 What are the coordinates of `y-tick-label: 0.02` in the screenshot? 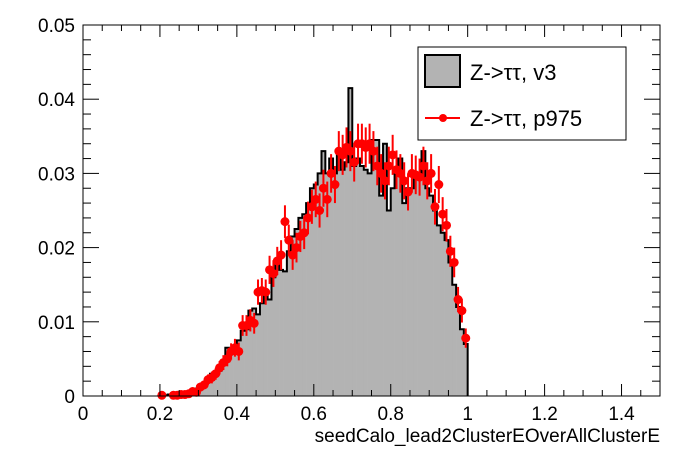 It's located at (56, 249).